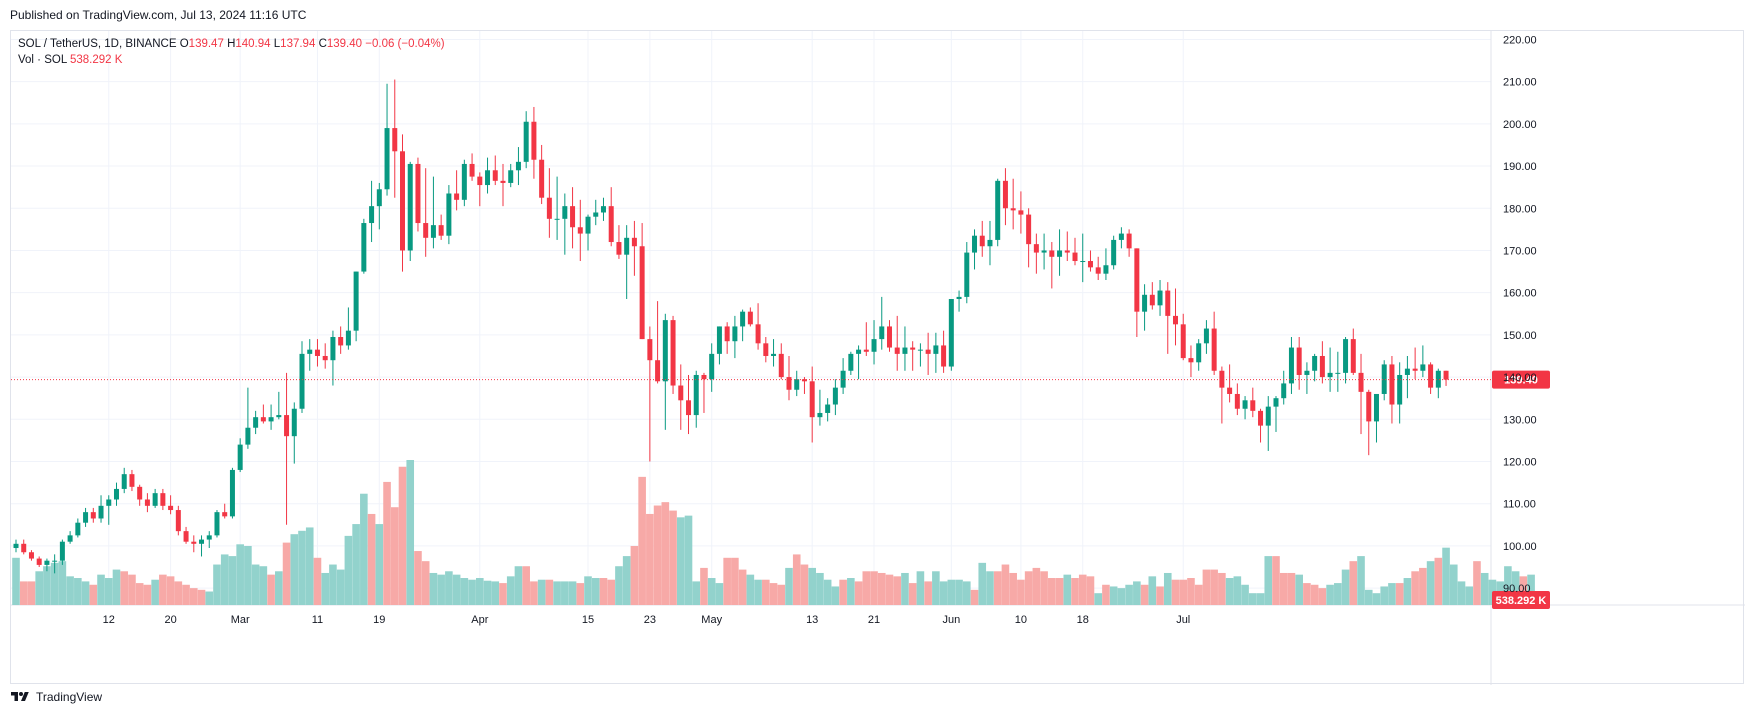  What do you see at coordinates (479, 620) in the screenshot?
I see `x-tick-label: Apr` at bounding box center [479, 620].